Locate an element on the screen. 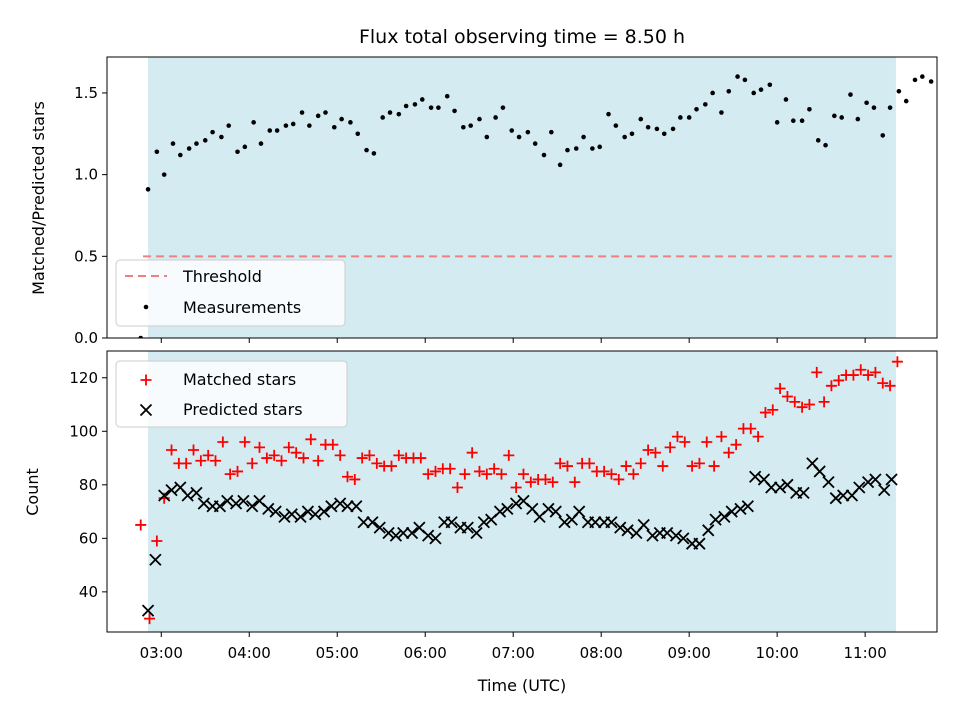  count-y-tick-label: 40 is located at coordinates (88, 592).